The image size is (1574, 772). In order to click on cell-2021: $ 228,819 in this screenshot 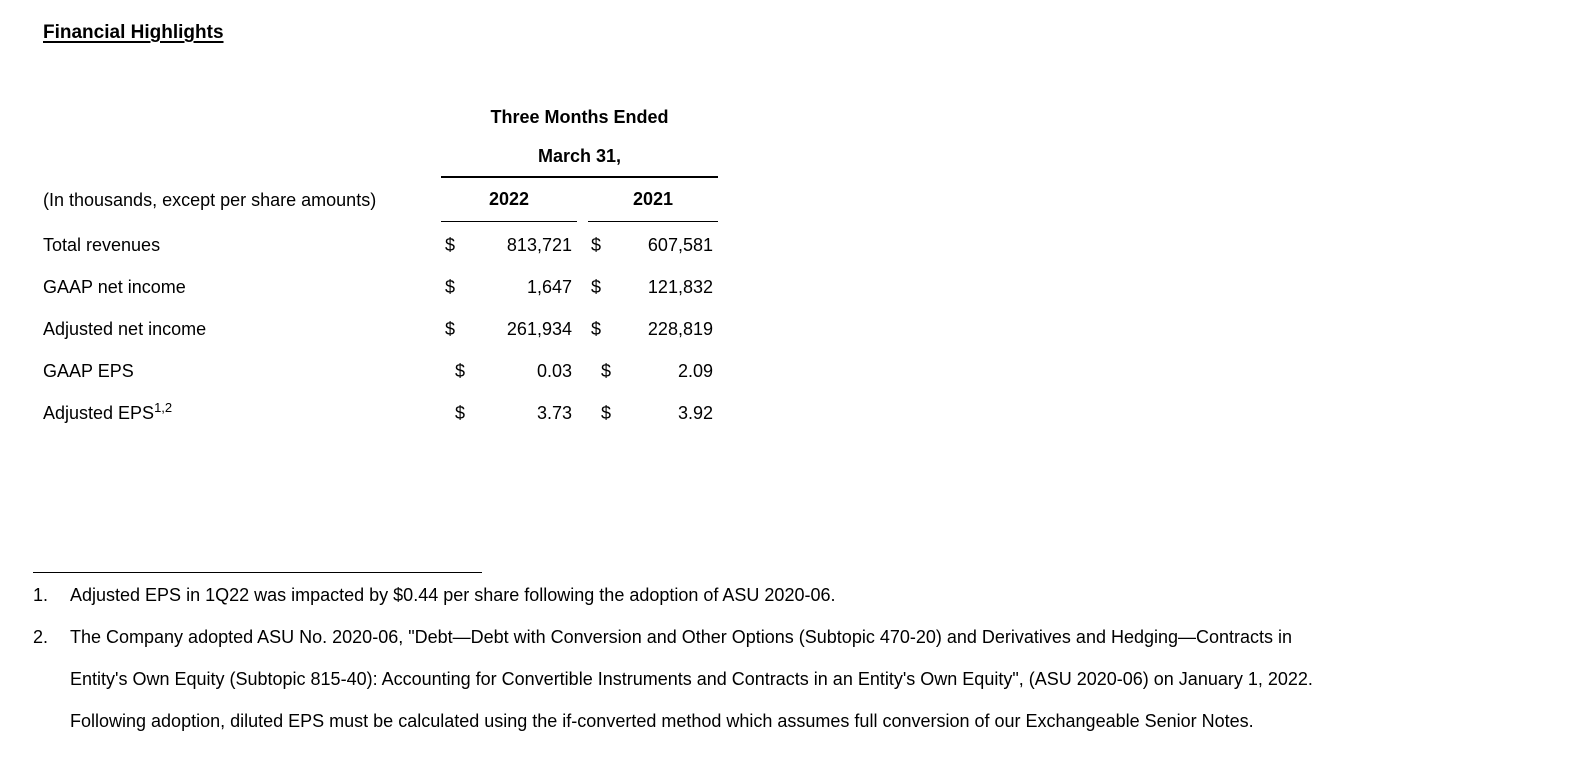, I will do `click(653, 329)`.